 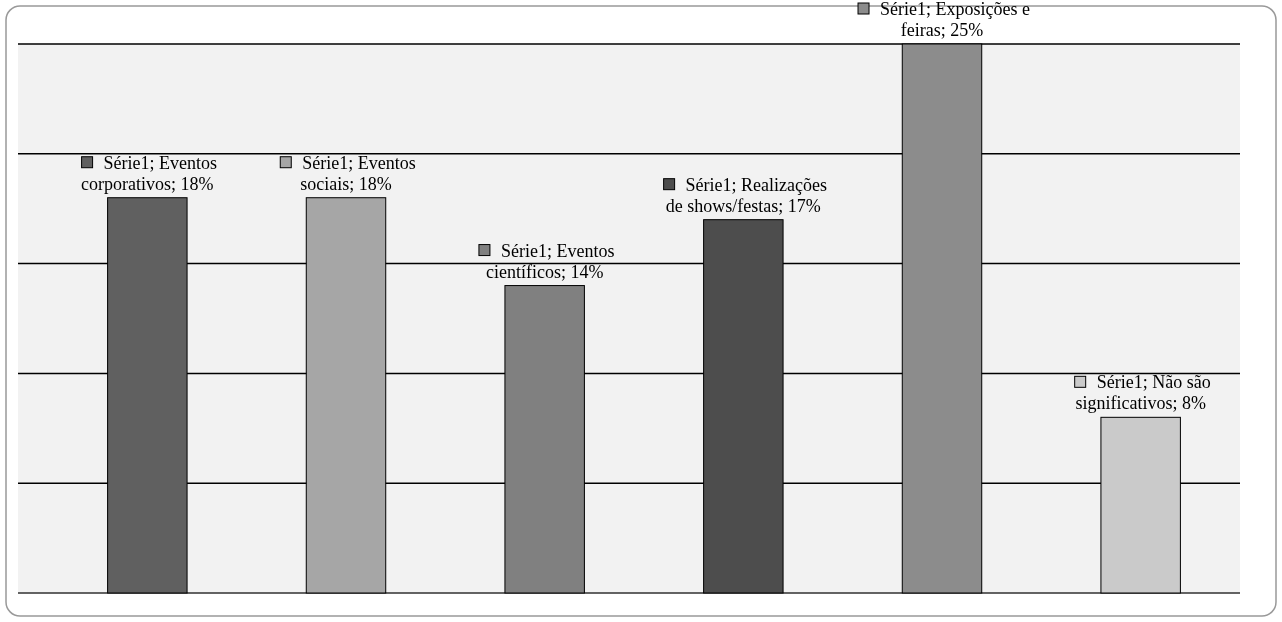 What do you see at coordinates (358, 173) in the screenshot?
I see `data-label: Série1; Eventos sociais; 18%` at bounding box center [358, 173].